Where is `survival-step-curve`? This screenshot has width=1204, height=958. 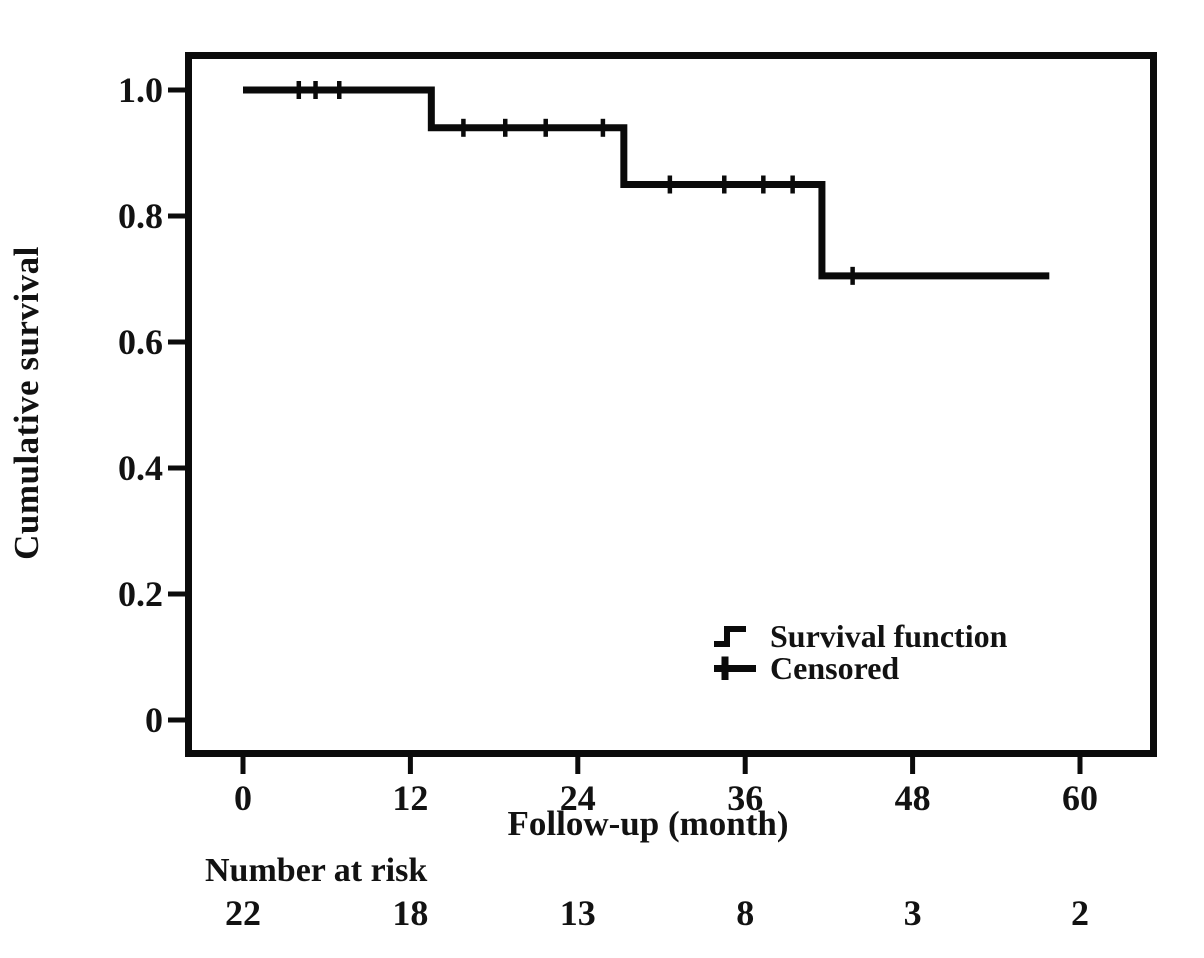
survival-step-curve is located at coordinates (646, 183).